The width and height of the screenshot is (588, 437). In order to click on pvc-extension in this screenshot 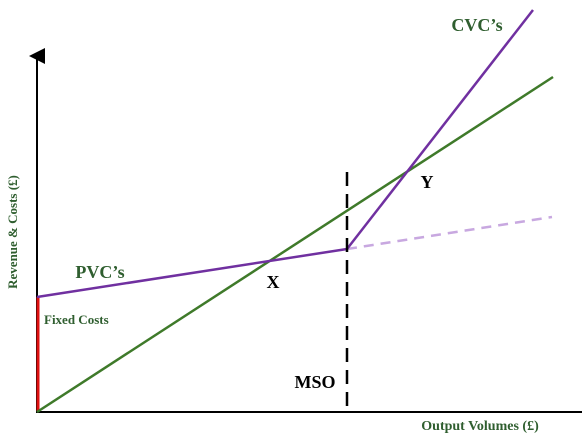, I will do `click(449, 233)`.